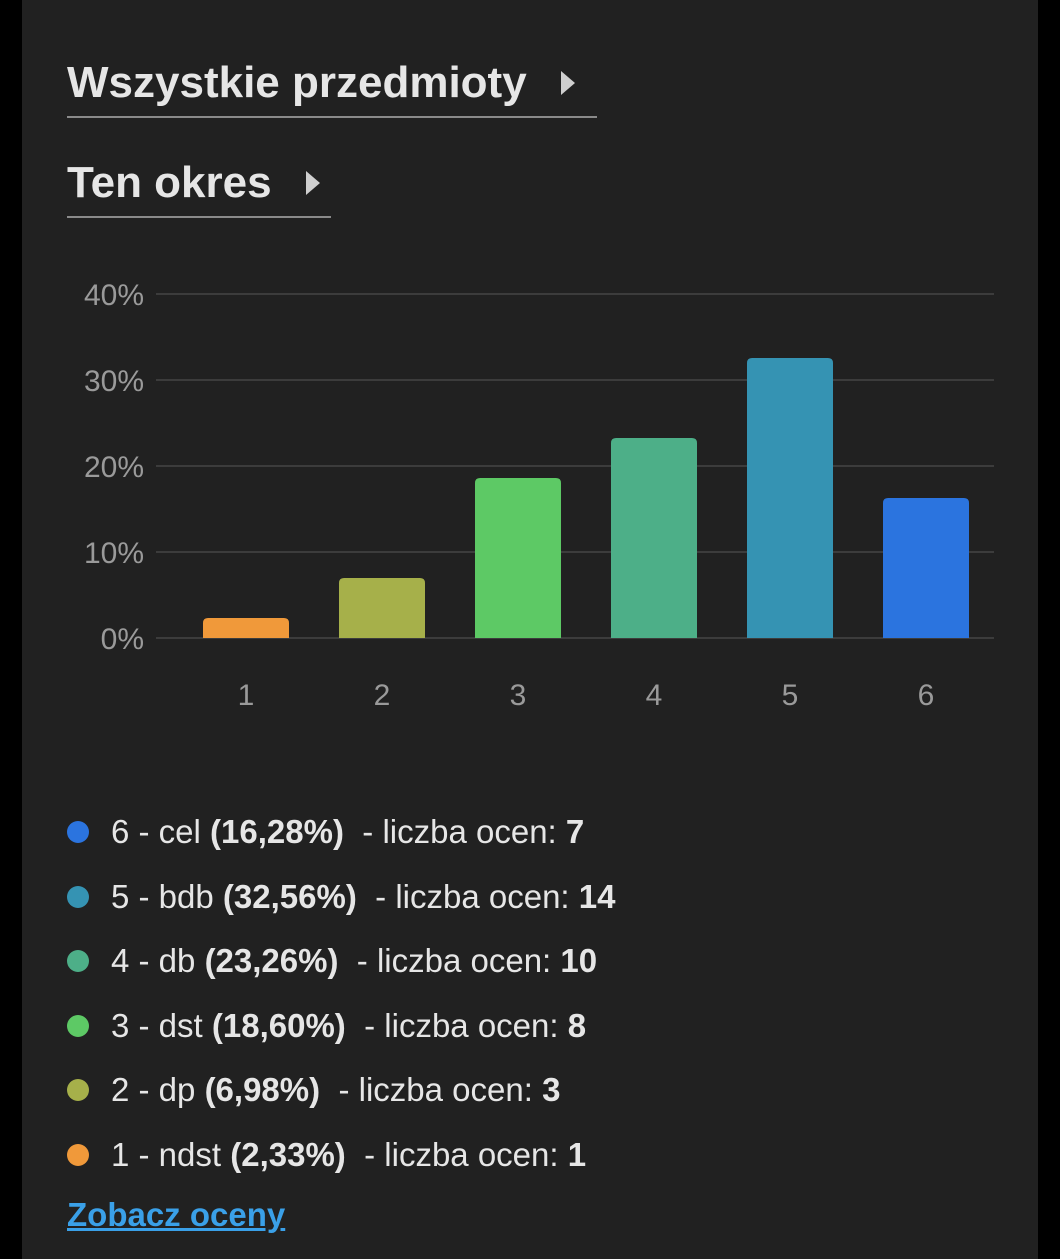  Describe the element at coordinates (246, 695) in the screenshot. I see `x-tick-label: 1` at that location.